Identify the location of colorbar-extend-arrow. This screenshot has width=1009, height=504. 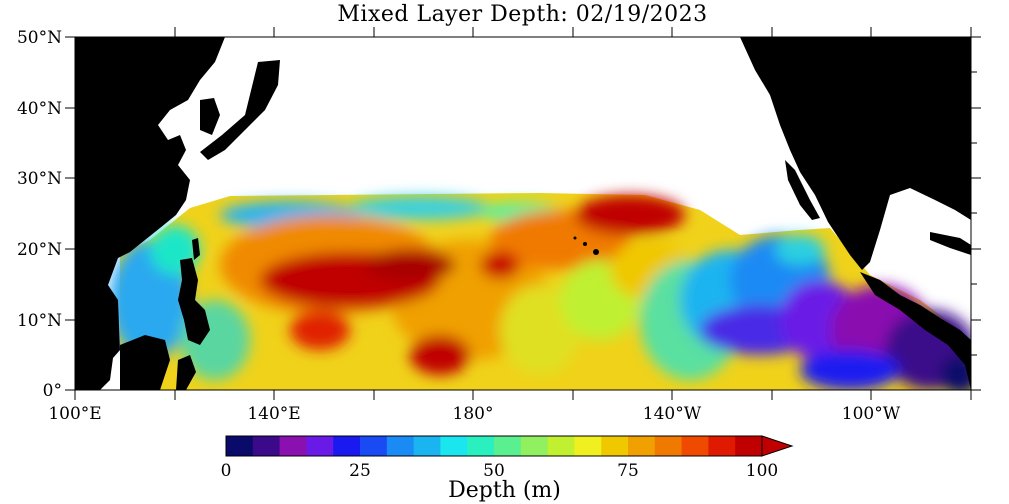
(777, 446).